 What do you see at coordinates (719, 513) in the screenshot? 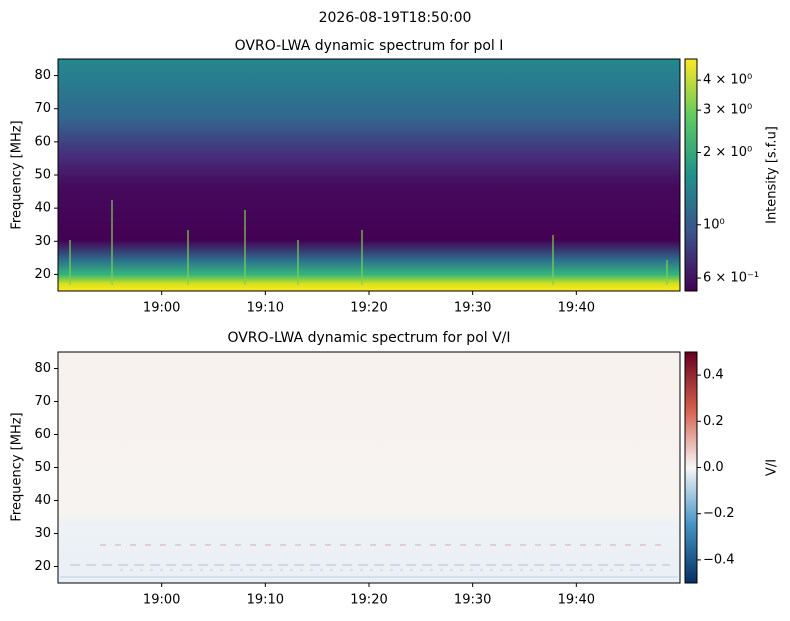
I see `colorbar-tick-label: −0.2` at bounding box center [719, 513].